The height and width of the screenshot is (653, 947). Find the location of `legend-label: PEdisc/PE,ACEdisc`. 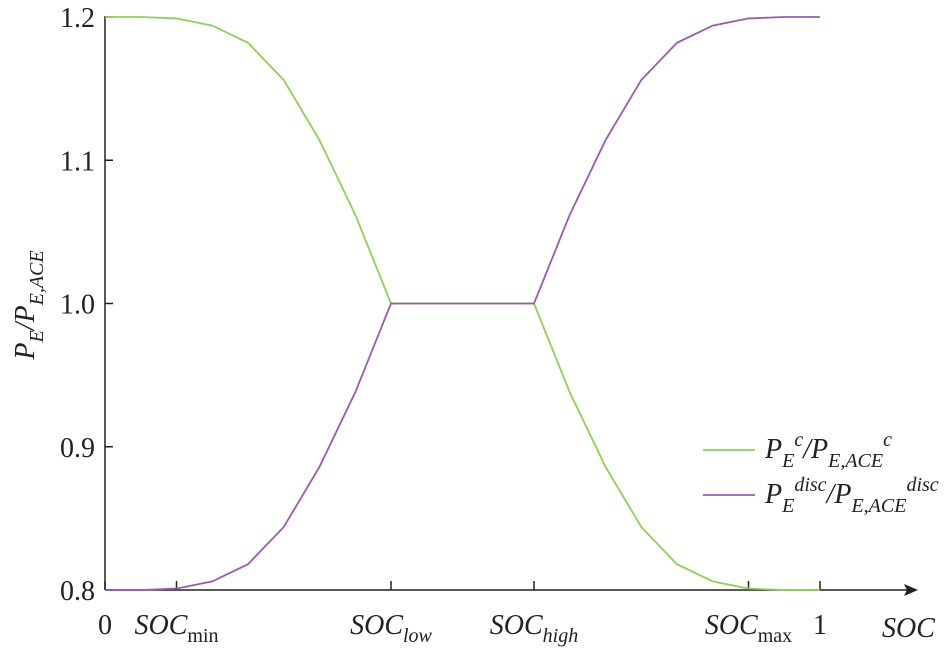

legend-label: PEdisc/PE,ACEdisc is located at coordinates (851, 495).